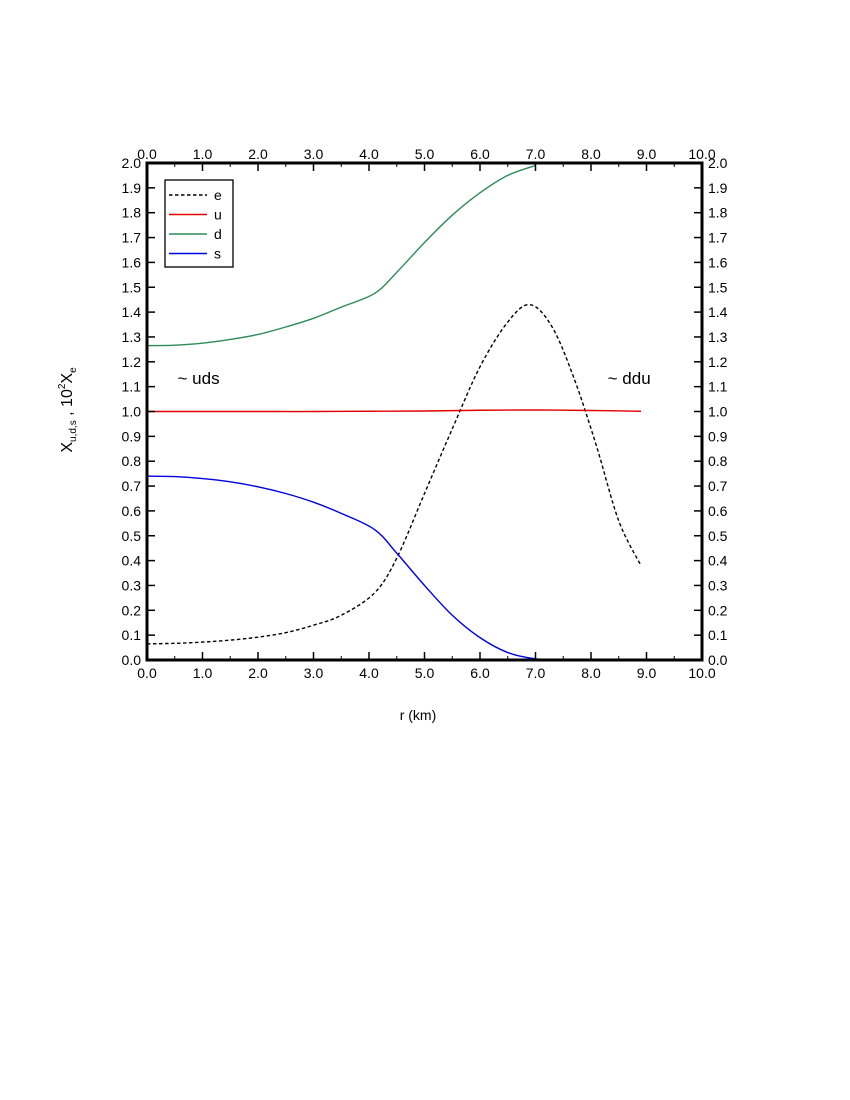 This screenshot has height=1100, width=850. I want to click on y-tick-label-right: 0.6, so click(718, 511).